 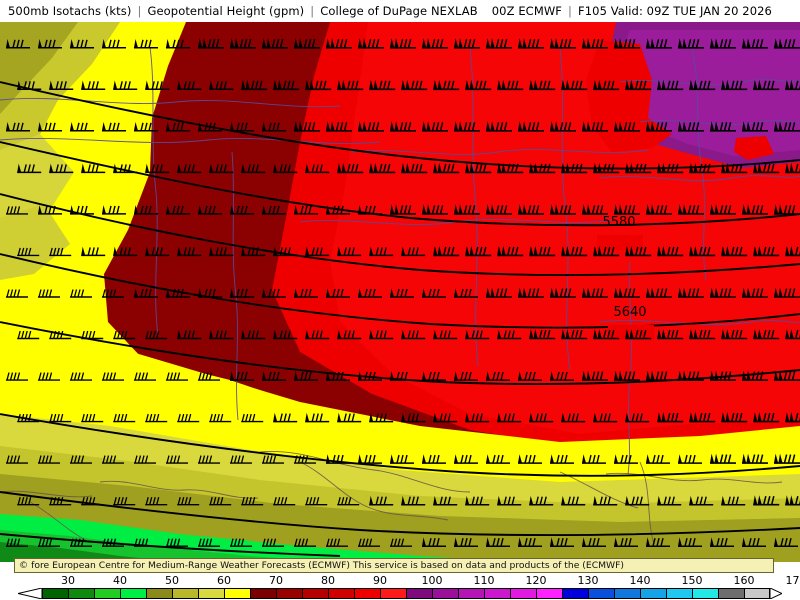 I want to click on title-field-2: Geopotential Height (gpm), so click(x=226, y=11).